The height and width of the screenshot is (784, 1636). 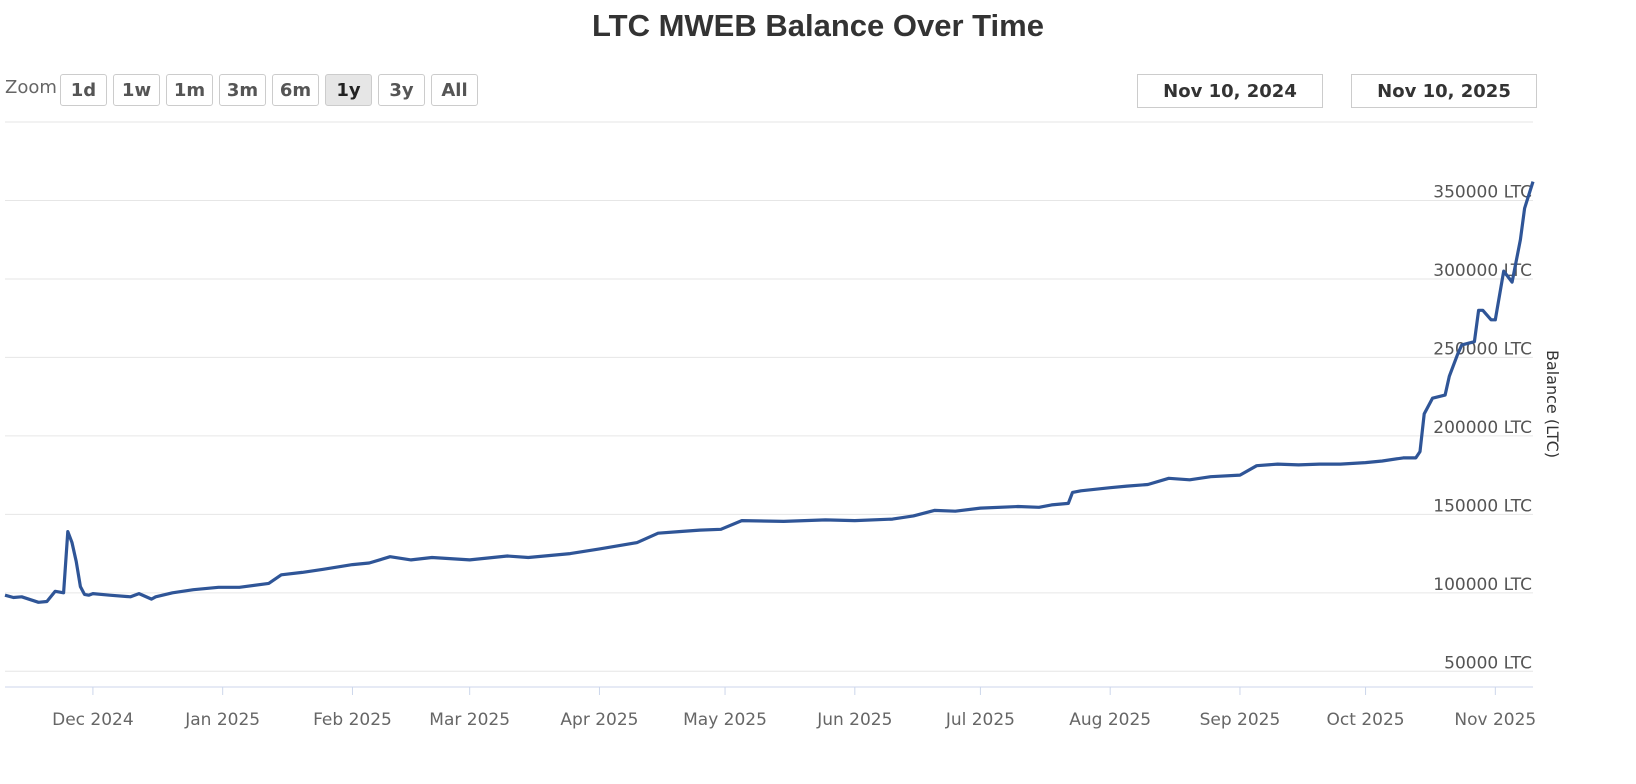 I want to click on x-tick-label: Jun 2025, so click(x=854, y=720).